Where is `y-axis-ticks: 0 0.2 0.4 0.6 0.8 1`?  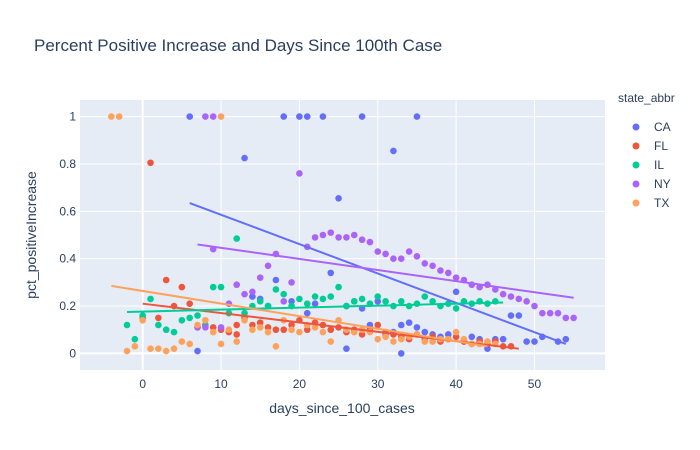 y-axis-ticks: 0 0.2 0.4 0.6 0.8 1 is located at coordinates (67, 235).